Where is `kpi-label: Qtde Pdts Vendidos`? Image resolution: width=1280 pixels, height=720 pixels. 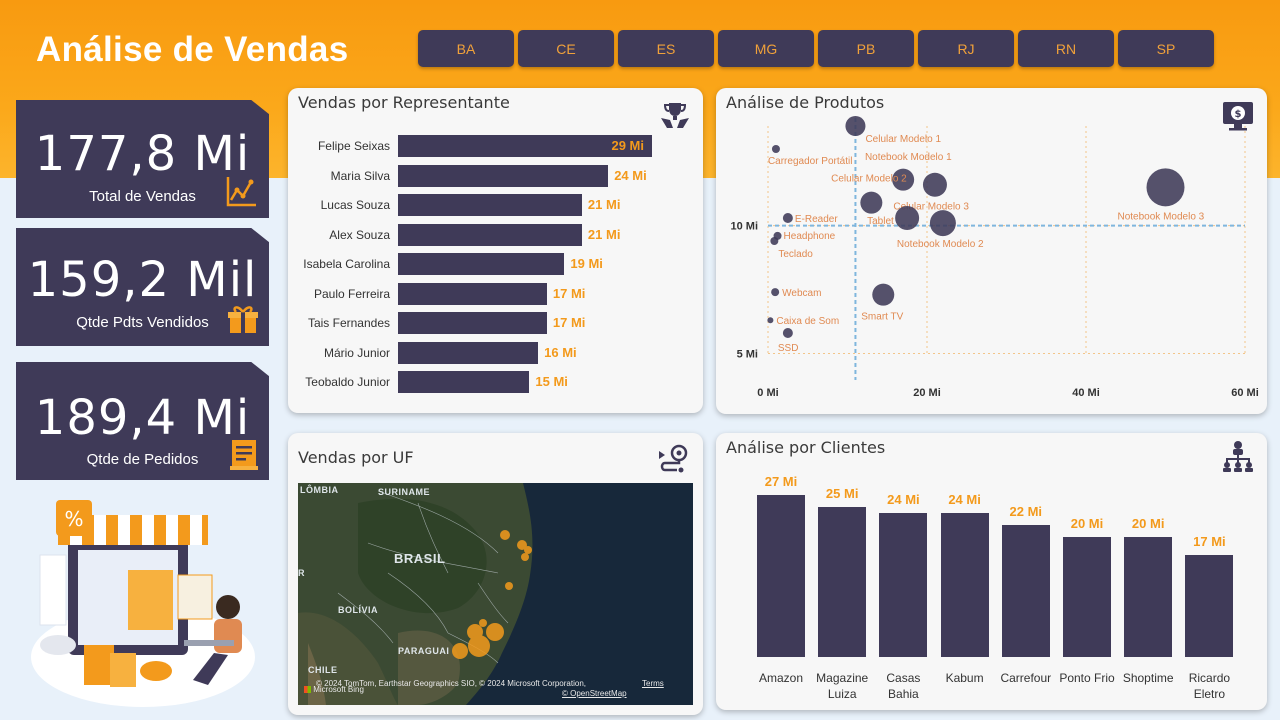
kpi-label: Qtde Pdts Vendidos is located at coordinates (142, 322).